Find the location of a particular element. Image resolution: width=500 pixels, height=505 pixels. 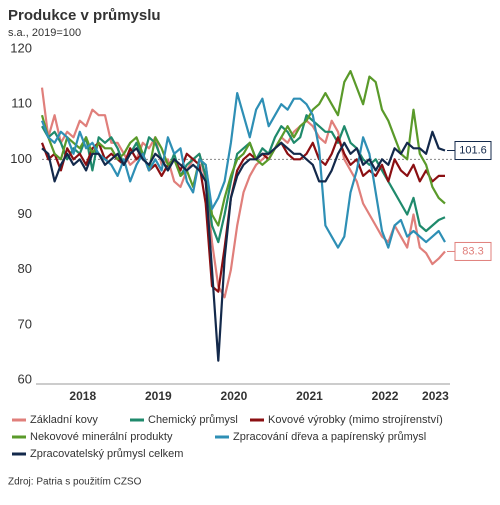

x-tick-label: 2021 is located at coordinates (309, 396).